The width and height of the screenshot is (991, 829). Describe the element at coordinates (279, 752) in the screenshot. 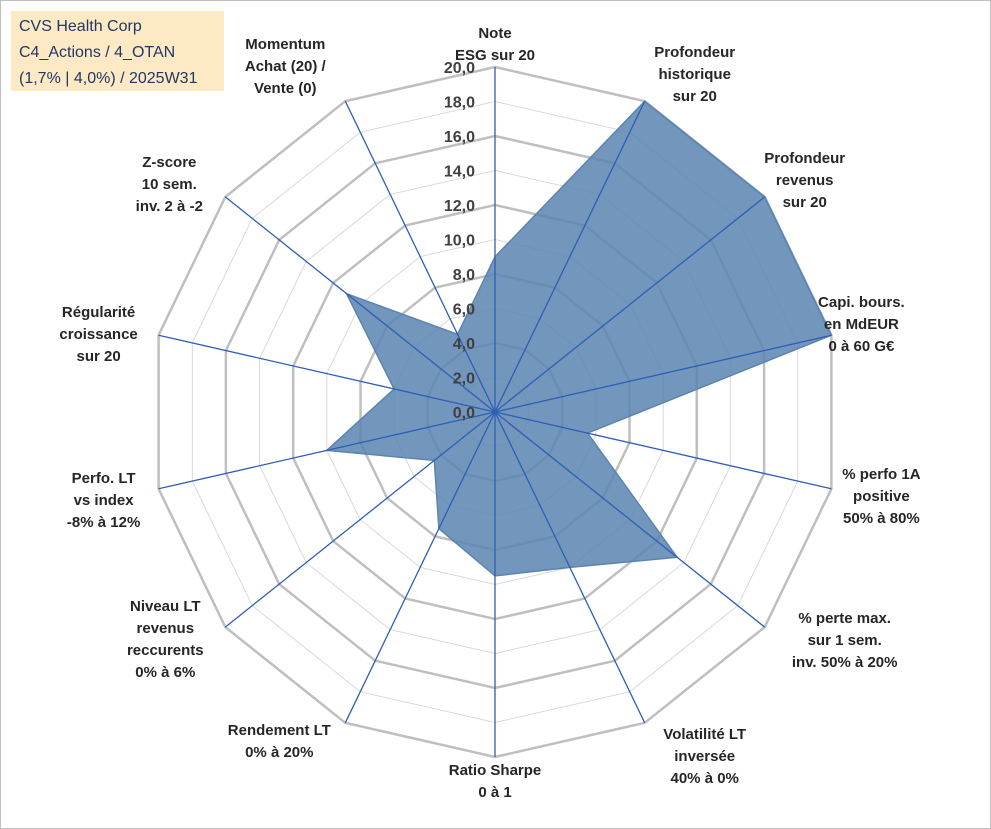

I see `axis-label-line: 0% à 20%` at that location.